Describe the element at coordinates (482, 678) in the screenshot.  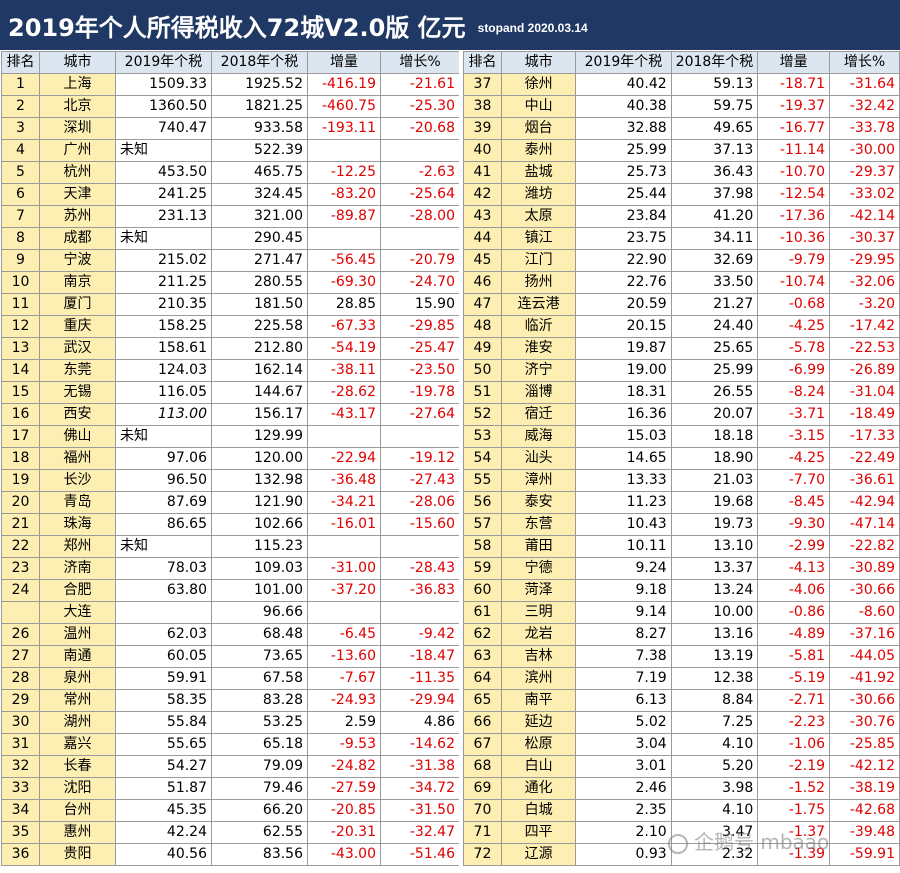
I see `rank-cell: 64` at that location.